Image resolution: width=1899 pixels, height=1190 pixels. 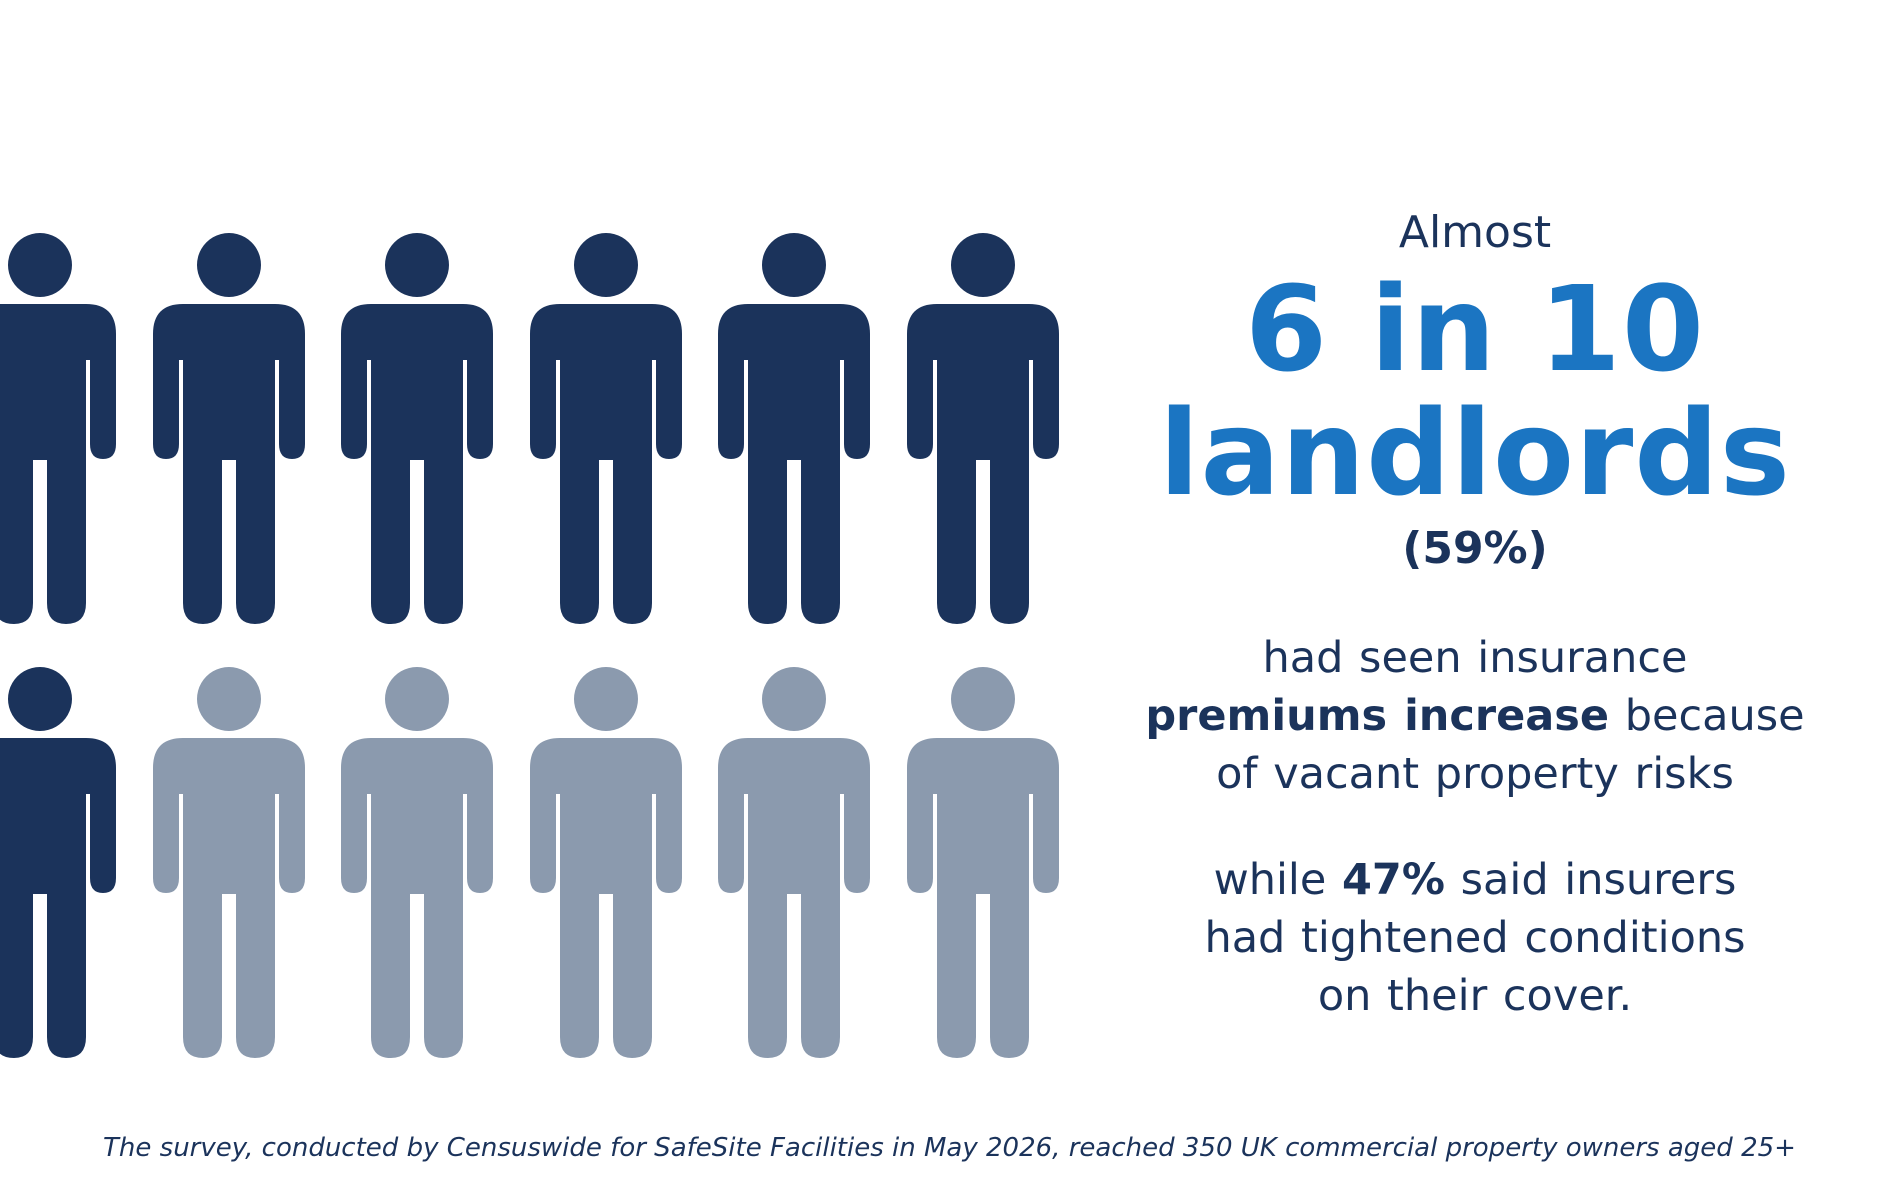 What do you see at coordinates (1475, 232) in the screenshot?
I see `intro-text: Almost` at bounding box center [1475, 232].